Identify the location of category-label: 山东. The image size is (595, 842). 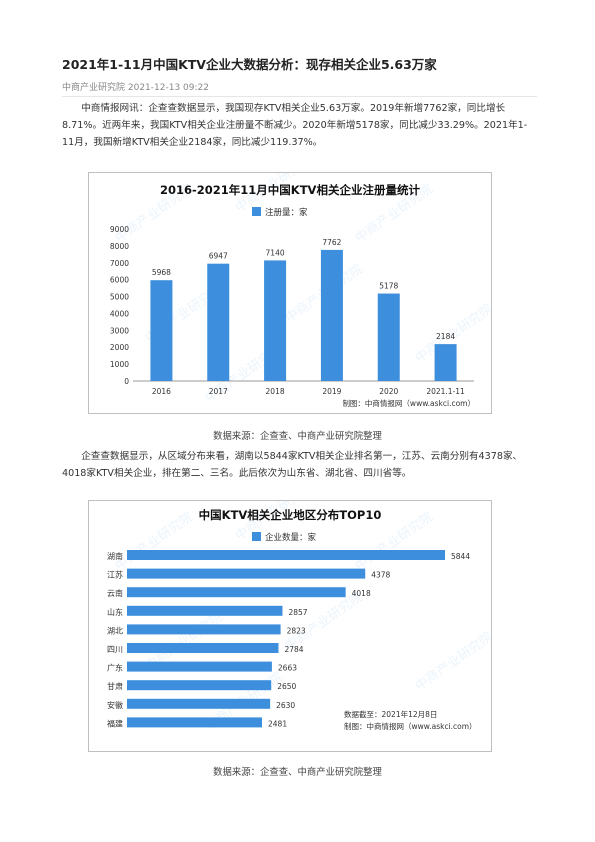
(115, 612).